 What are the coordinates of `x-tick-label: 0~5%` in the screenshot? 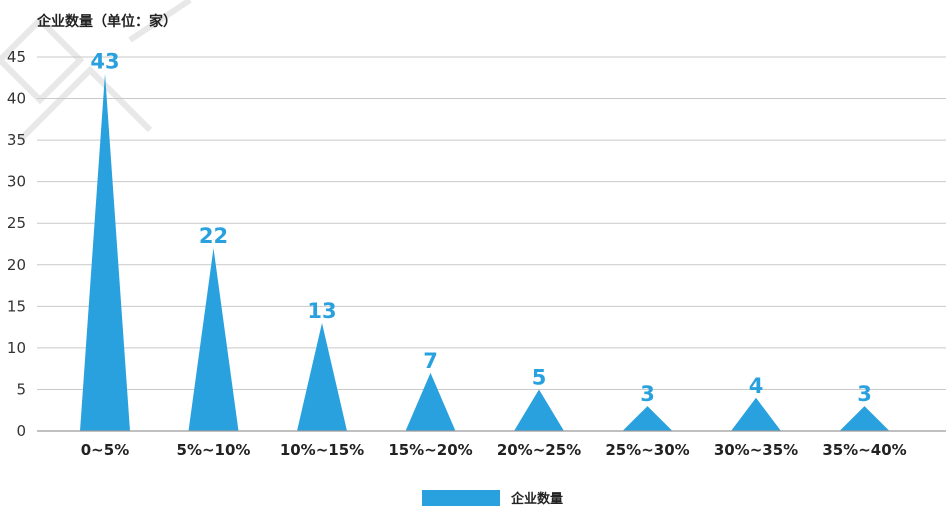 It's located at (105, 450).